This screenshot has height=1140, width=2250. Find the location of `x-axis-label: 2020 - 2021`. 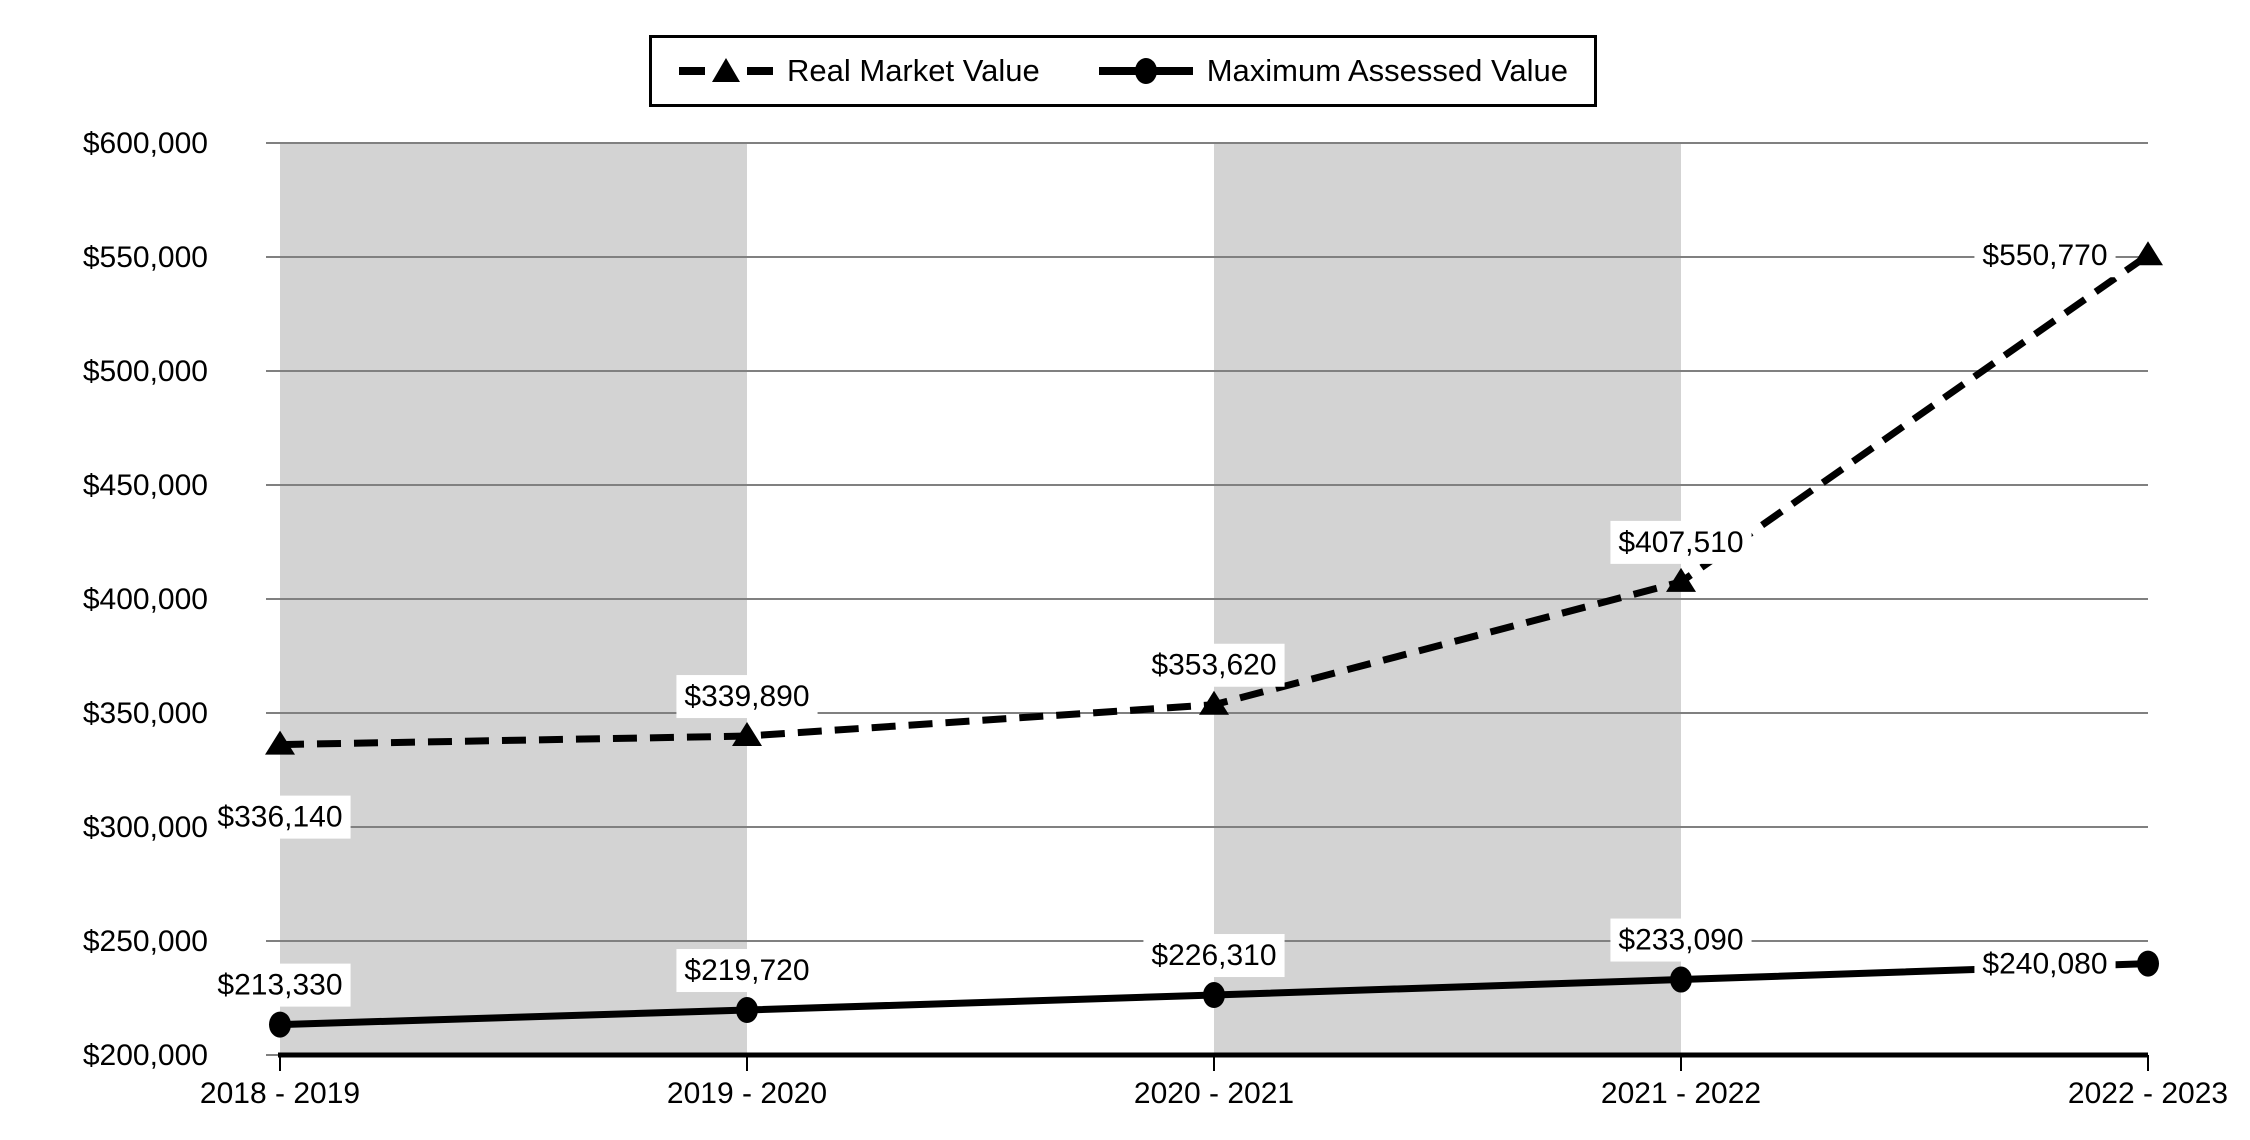

x-axis-label: 2020 - 2021 is located at coordinates (1214, 1093).